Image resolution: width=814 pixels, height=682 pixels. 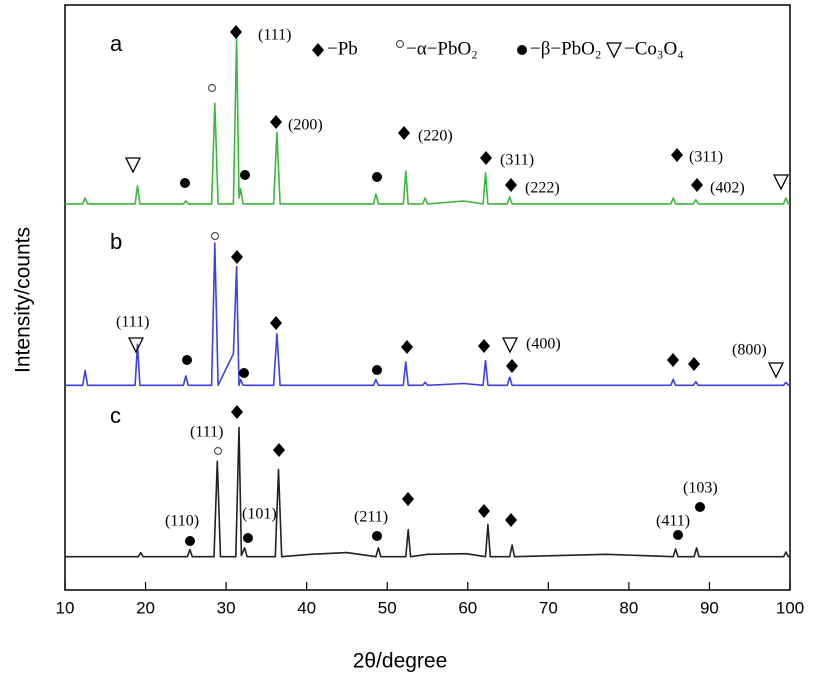 I want to click on hkl-label: (211), so click(x=371, y=517).